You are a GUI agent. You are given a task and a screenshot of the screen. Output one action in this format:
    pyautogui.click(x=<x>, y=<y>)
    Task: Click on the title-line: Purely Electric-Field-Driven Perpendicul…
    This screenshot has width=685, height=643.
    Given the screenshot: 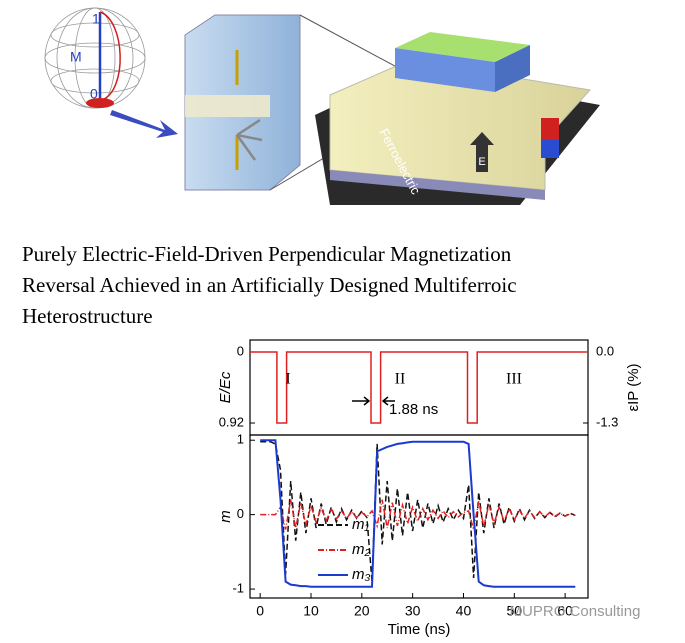 What is the action you would take?
    pyautogui.click(x=267, y=254)
    